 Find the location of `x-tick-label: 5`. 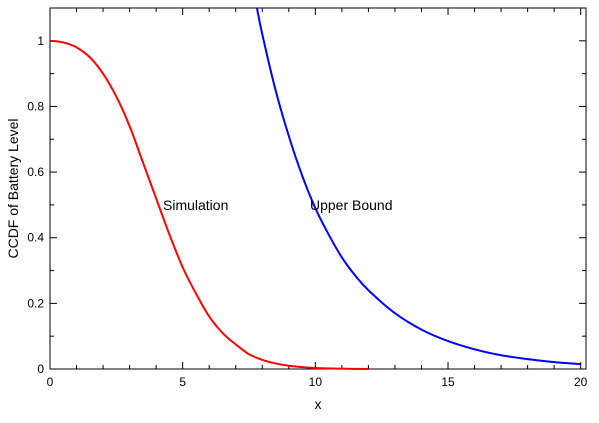

x-tick-label: 5 is located at coordinates (182, 382).